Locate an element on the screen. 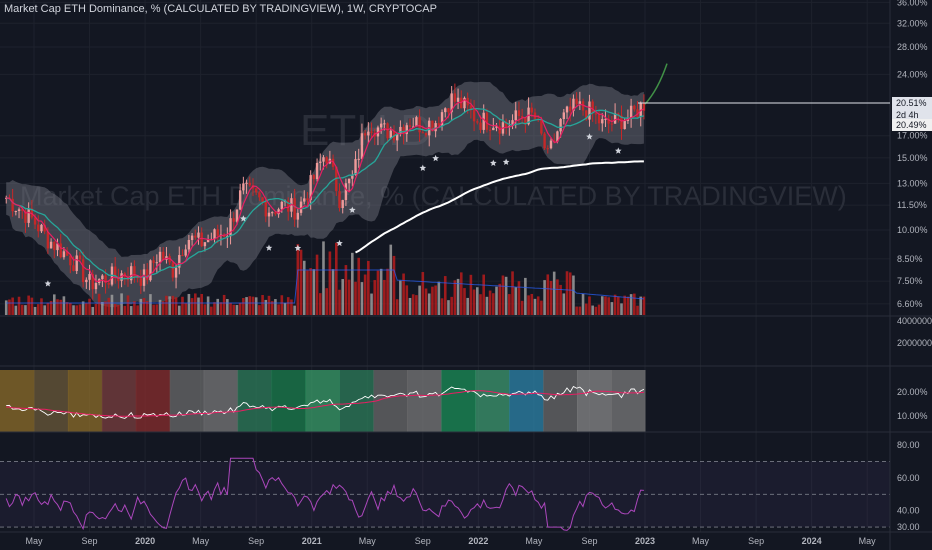 This screenshot has height=550, width=932. last-price-text: 20.51% is located at coordinates (911, 103).